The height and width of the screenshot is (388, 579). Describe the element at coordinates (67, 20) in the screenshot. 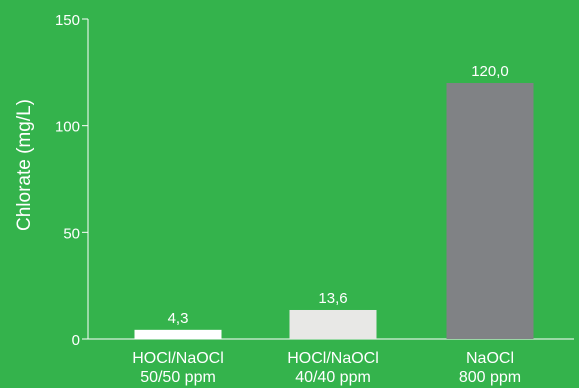

I see `y-tick-label: 150` at that location.